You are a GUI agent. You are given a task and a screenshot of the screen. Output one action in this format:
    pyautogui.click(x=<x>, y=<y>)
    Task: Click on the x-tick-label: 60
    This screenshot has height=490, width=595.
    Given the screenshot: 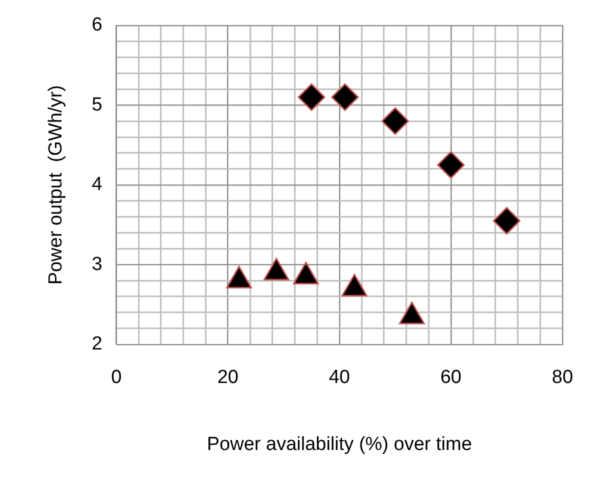 What is the action you would take?
    pyautogui.click(x=451, y=377)
    